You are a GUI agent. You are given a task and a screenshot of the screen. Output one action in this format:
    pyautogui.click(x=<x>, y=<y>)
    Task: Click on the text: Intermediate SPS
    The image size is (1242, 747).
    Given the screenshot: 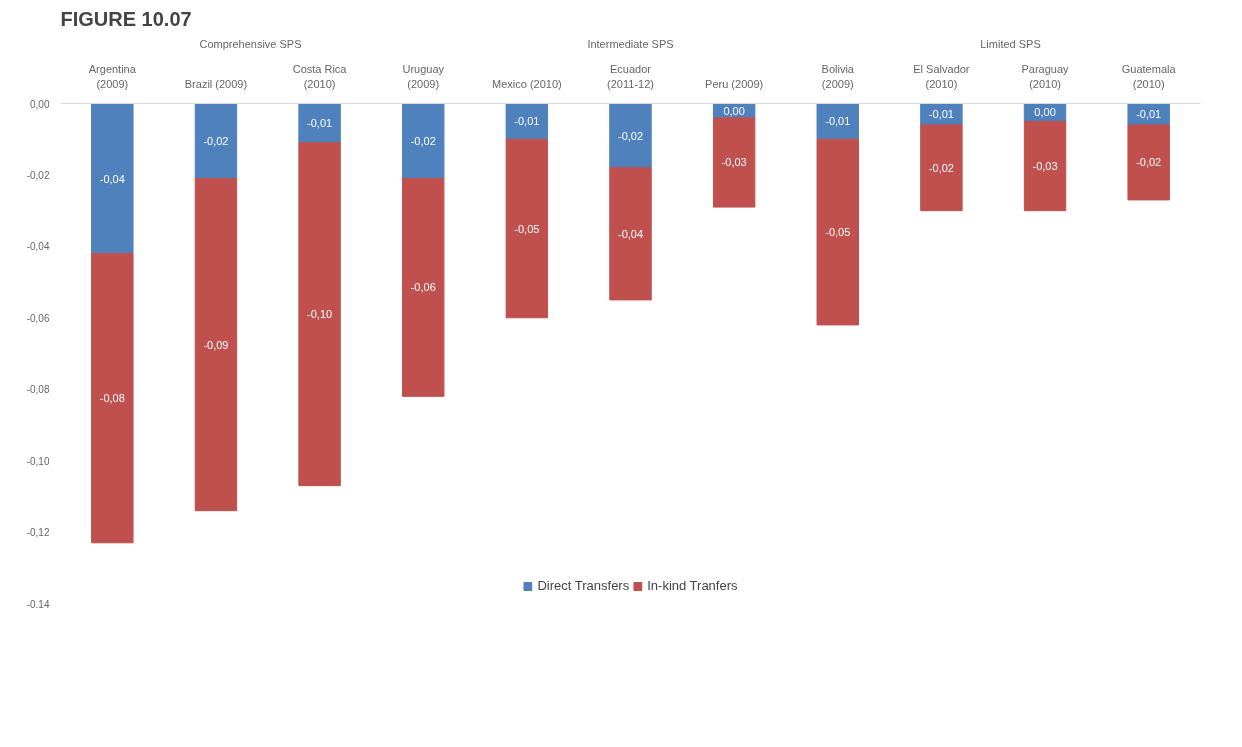 What is the action you would take?
    pyautogui.click(x=630, y=43)
    